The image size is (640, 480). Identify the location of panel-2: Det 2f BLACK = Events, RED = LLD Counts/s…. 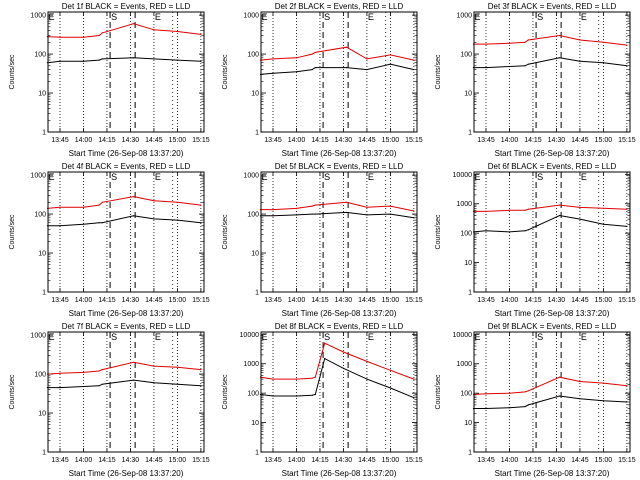
(322, 80).